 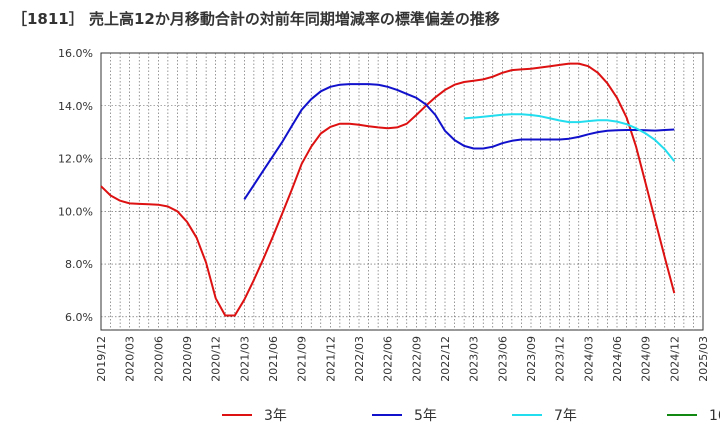 What do you see at coordinates (646, 359) in the screenshot?
I see `x-tick-label: 2024/09` at bounding box center [646, 359].